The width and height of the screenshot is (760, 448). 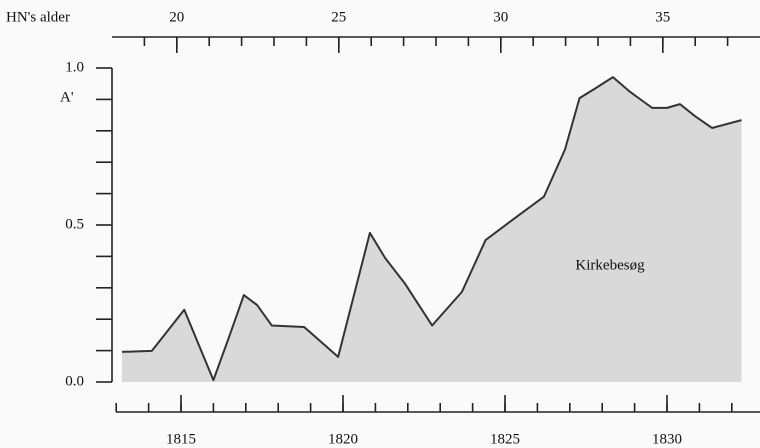 What do you see at coordinates (74, 381) in the screenshot?
I see `y-tick-label: 0.0` at bounding box center [74, 381].